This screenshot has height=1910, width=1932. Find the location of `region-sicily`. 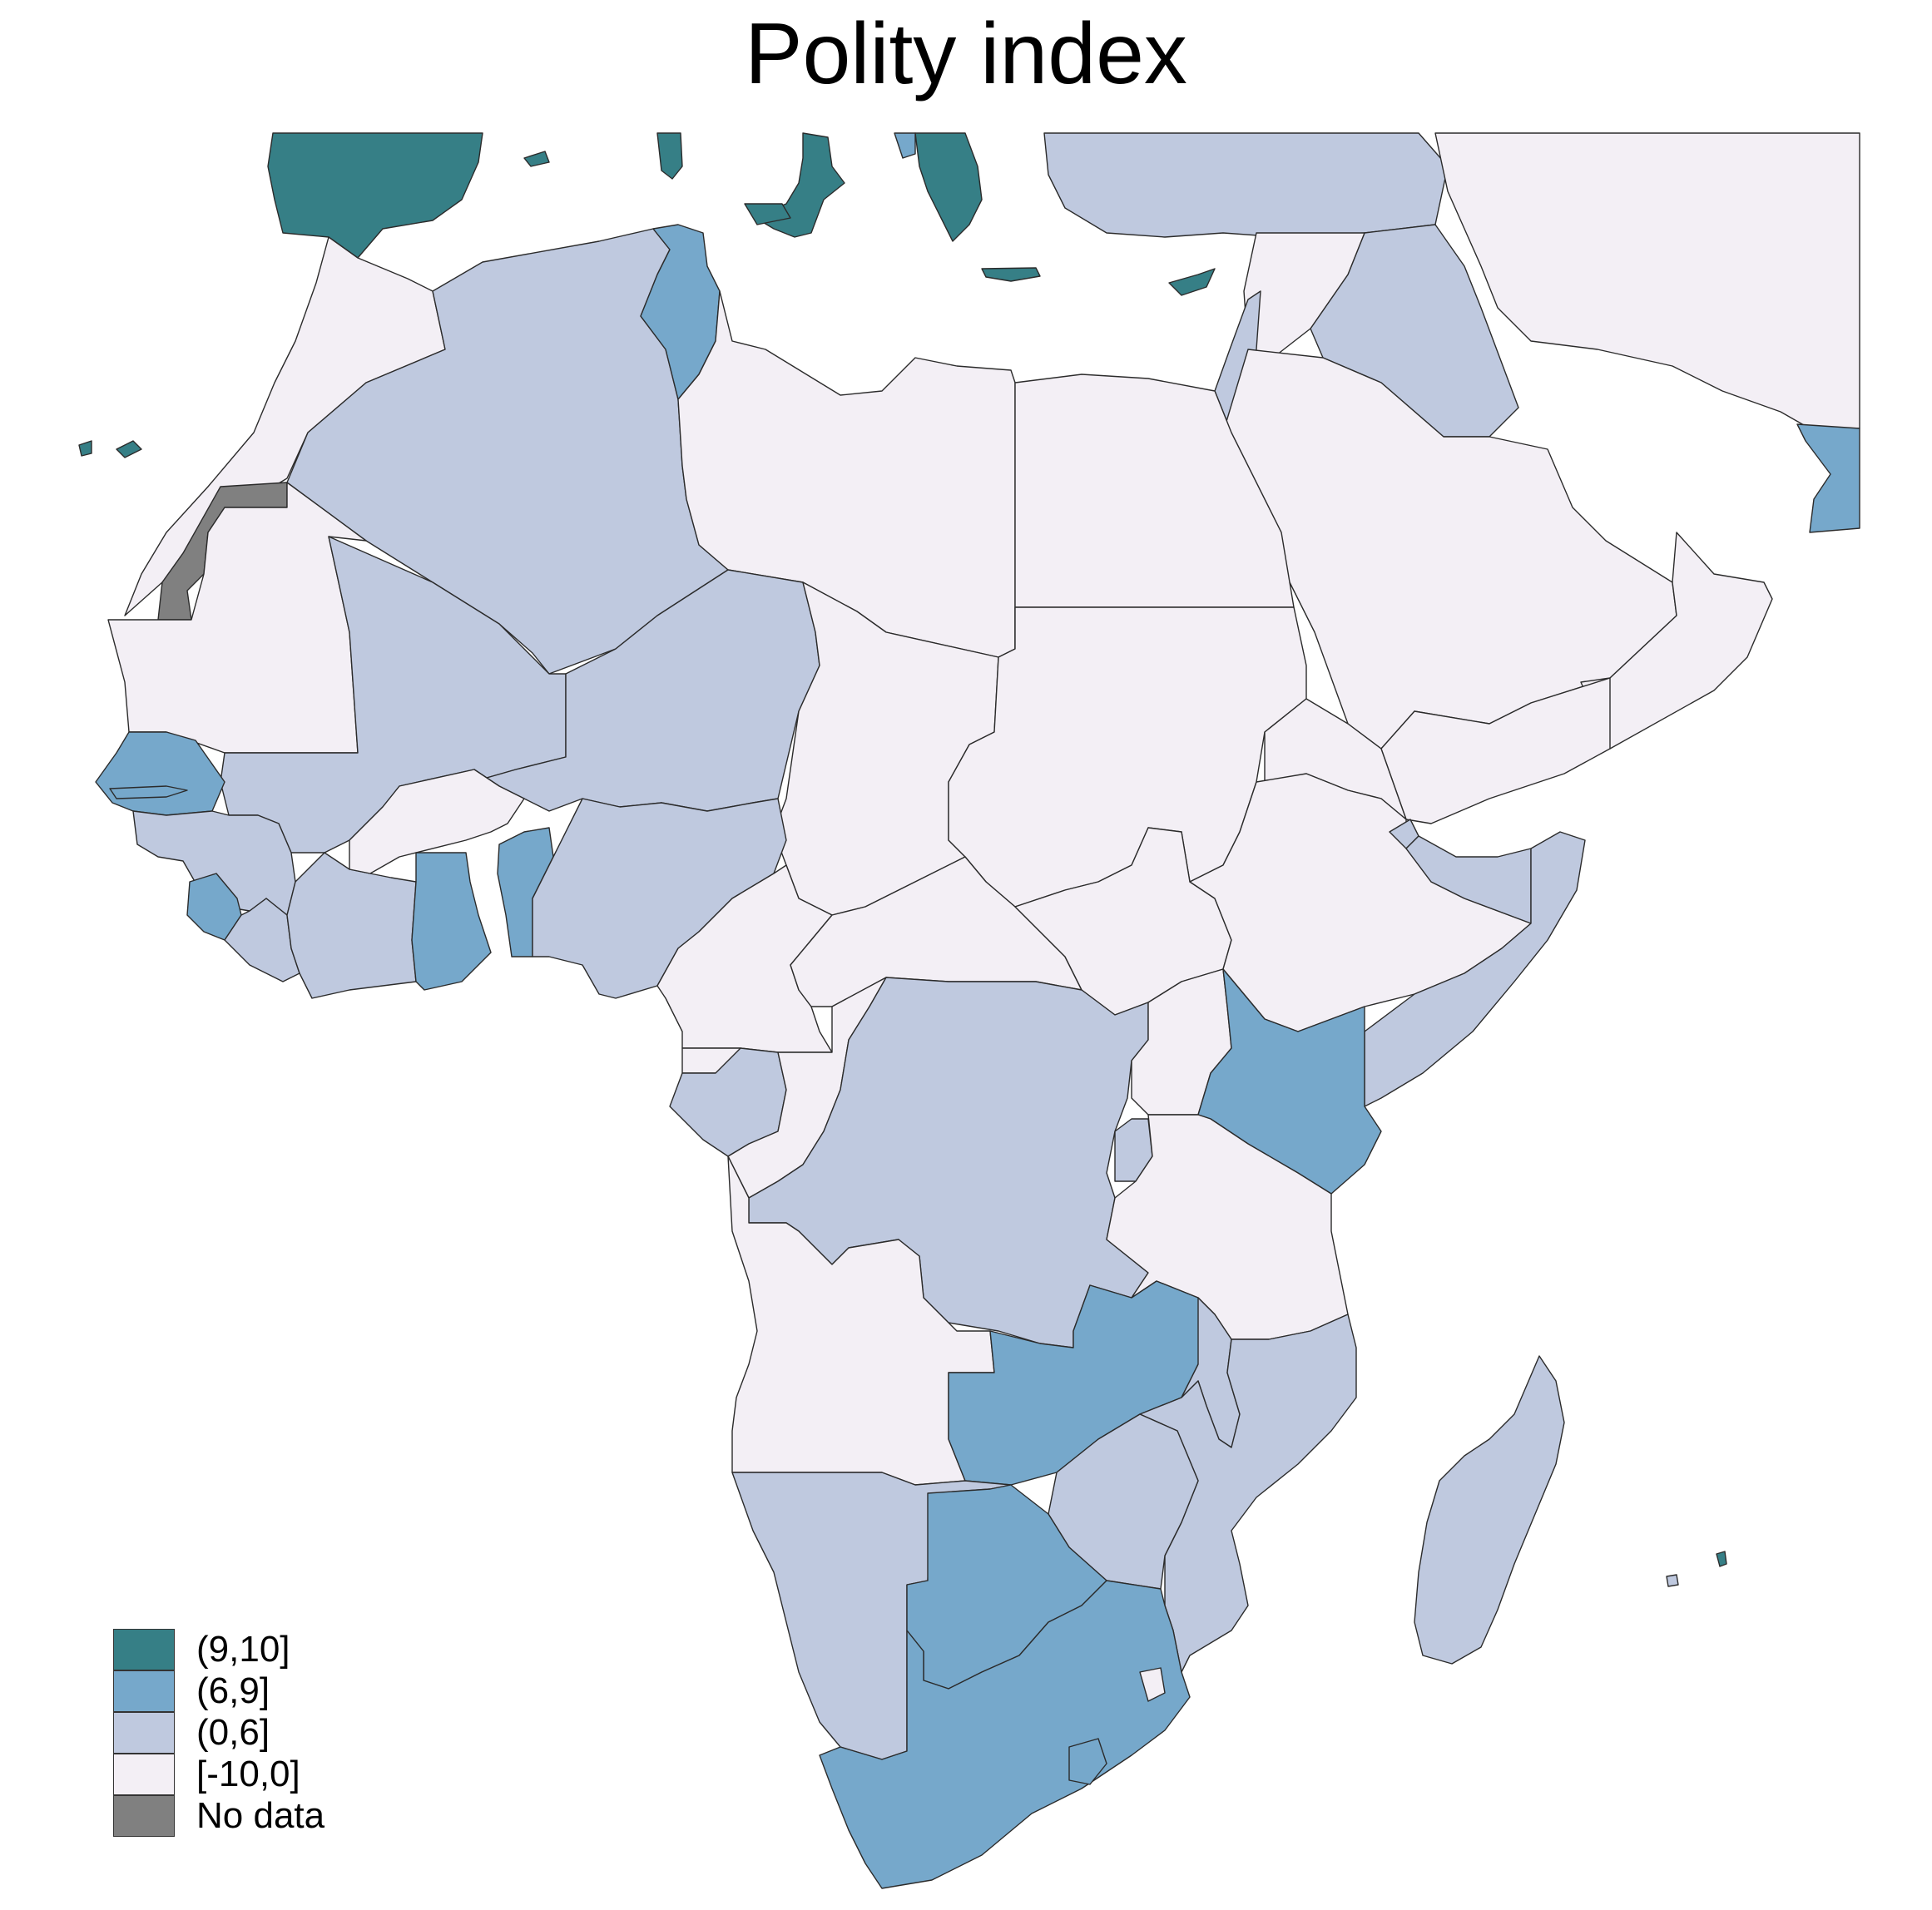

region-sicily is located at coordinates (767, 214).